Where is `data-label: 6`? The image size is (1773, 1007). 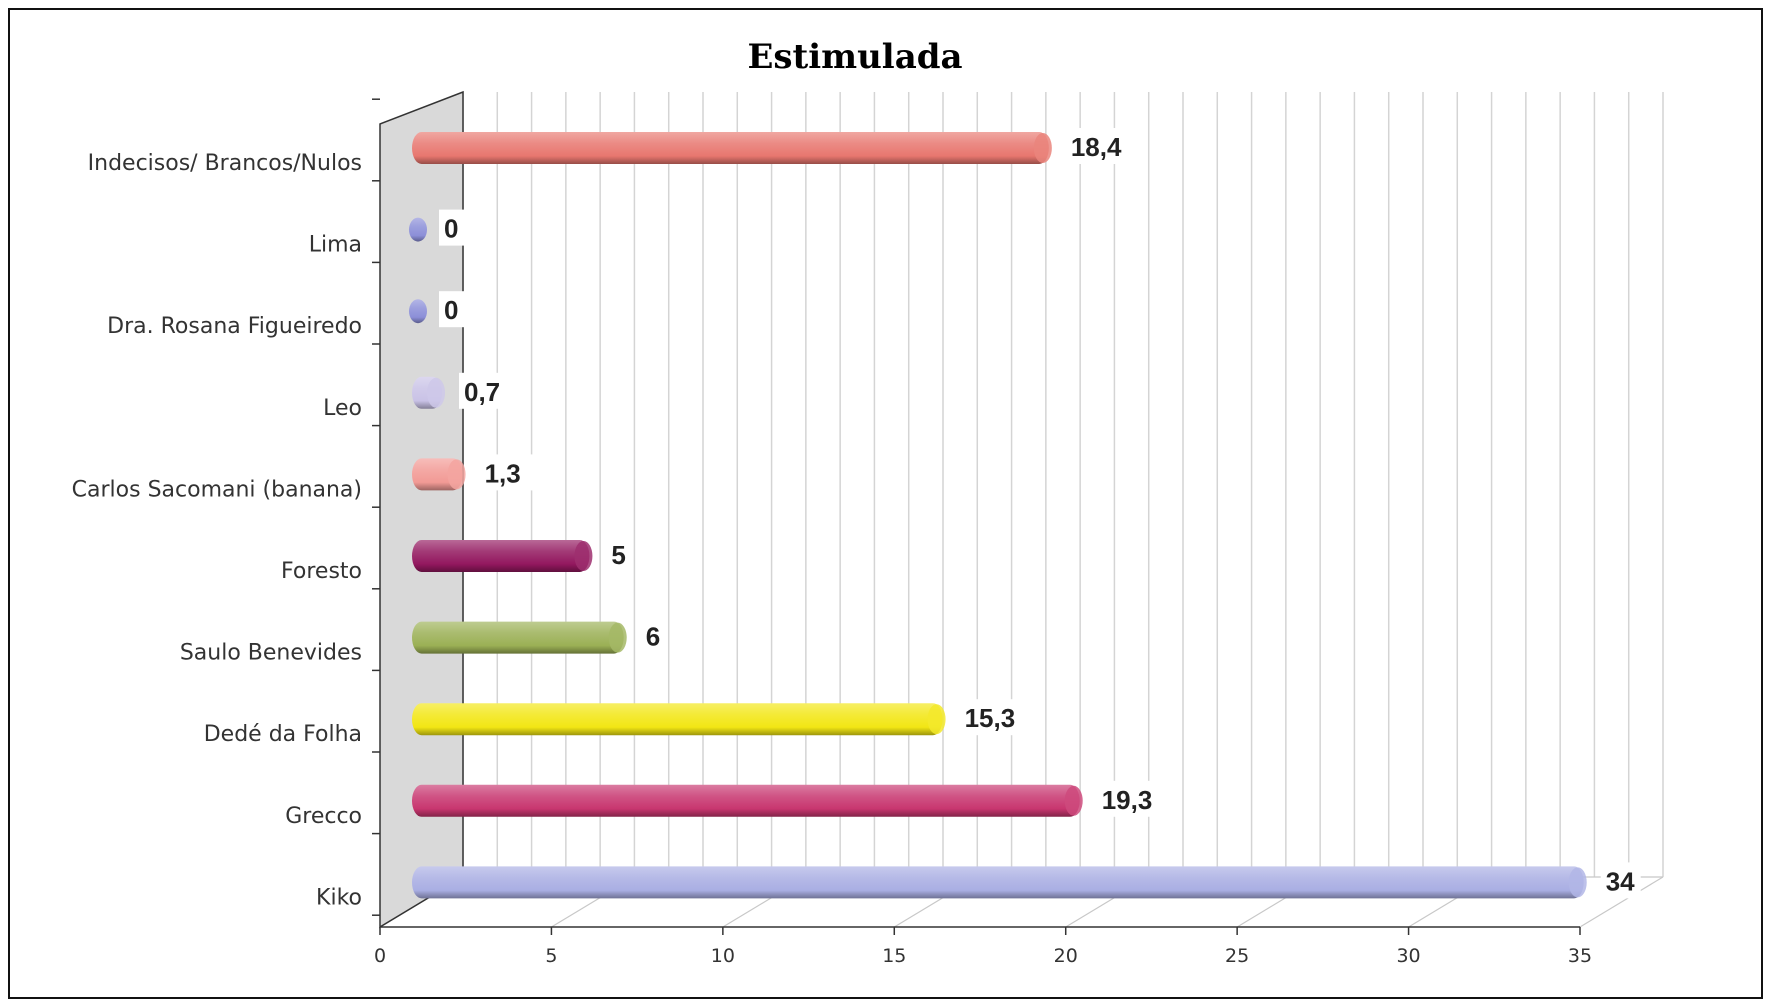 data-label: 6 is located at coordinates (653, 637).